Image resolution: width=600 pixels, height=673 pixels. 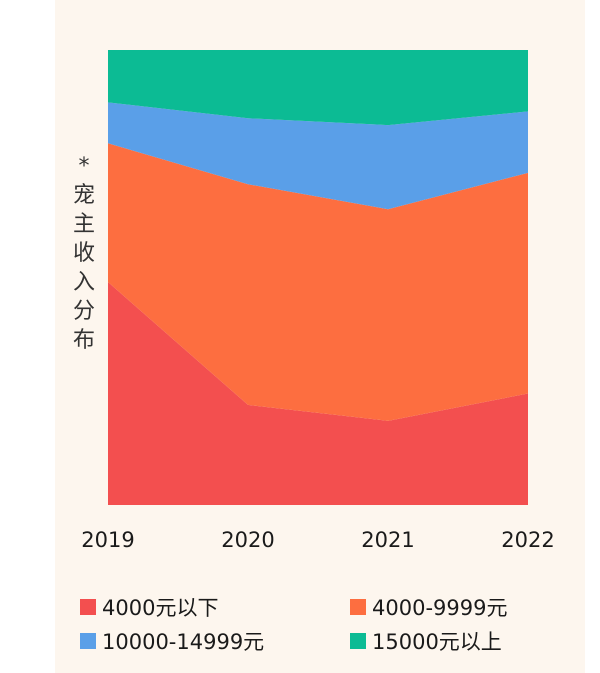 I want to click on legend-item: 4000元以下, so click(x=149, y=607).